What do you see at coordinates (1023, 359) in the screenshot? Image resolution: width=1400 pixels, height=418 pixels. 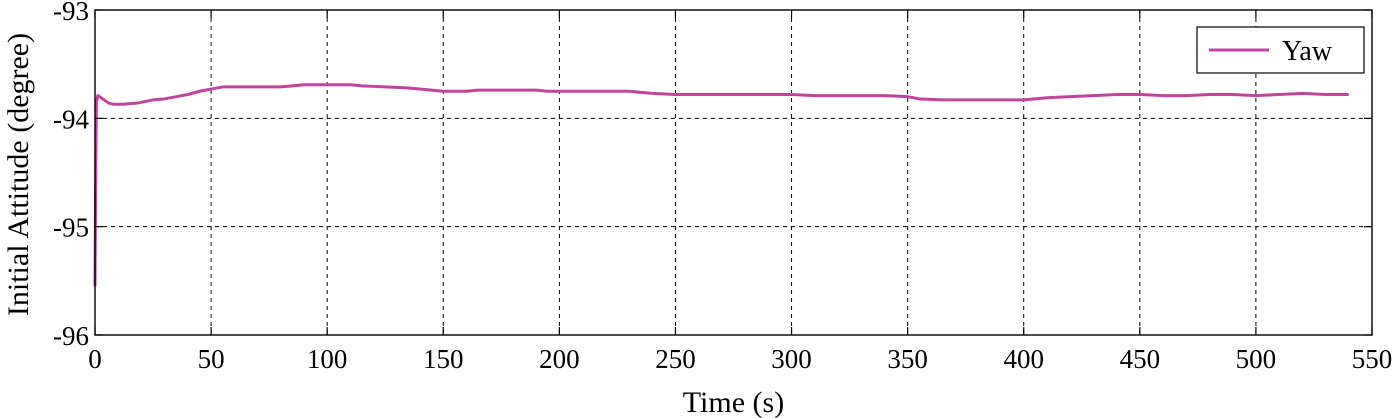 I see `x-tick-label: 400` at bounding box center [1023, 359].